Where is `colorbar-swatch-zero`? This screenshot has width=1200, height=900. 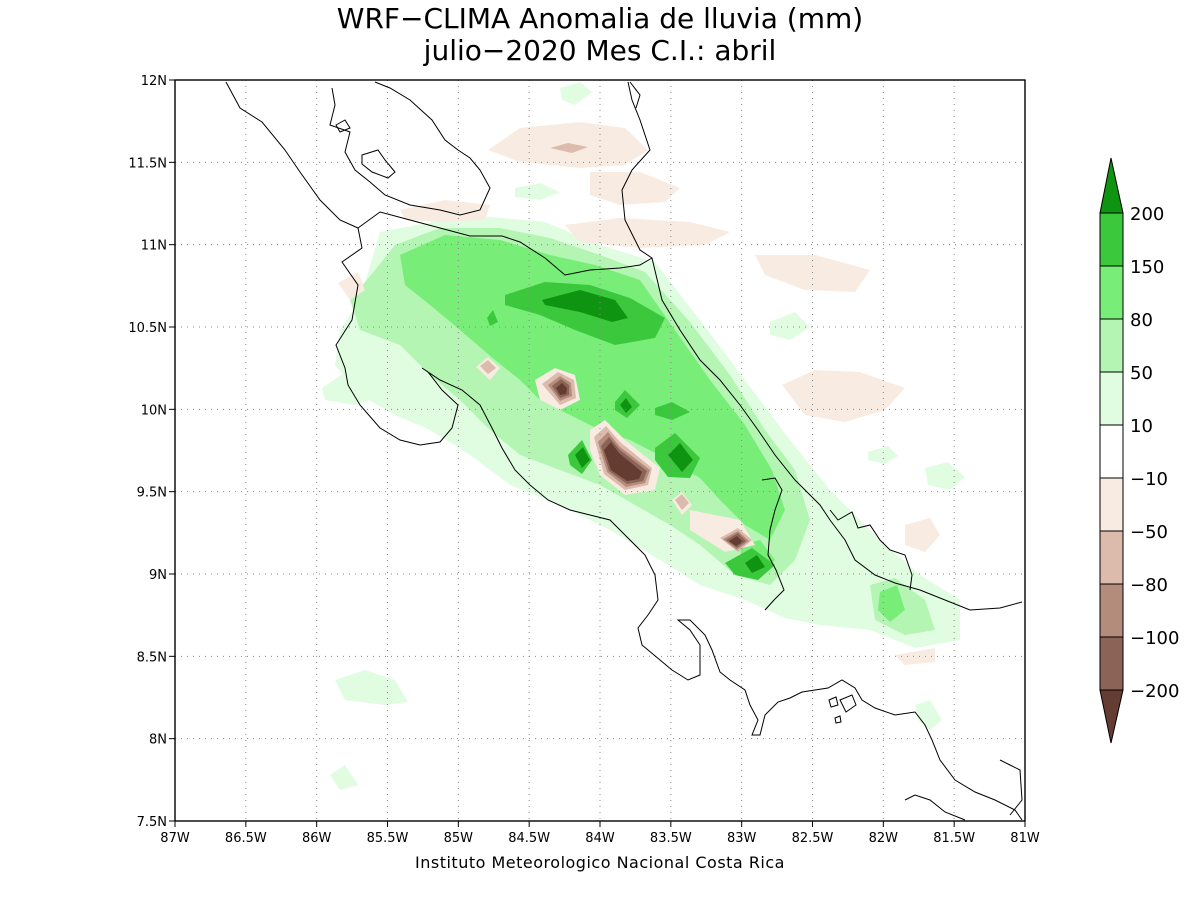
colorbar-swatch-zero is located at coordinates (1111, 451).